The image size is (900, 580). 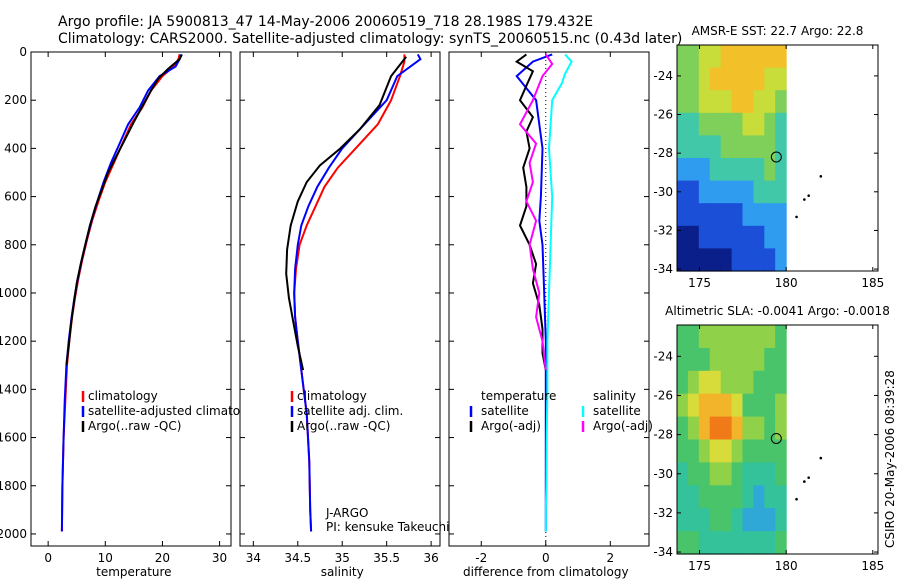 I want to click on x-tick-label: -2, so click(x=481, y=558).